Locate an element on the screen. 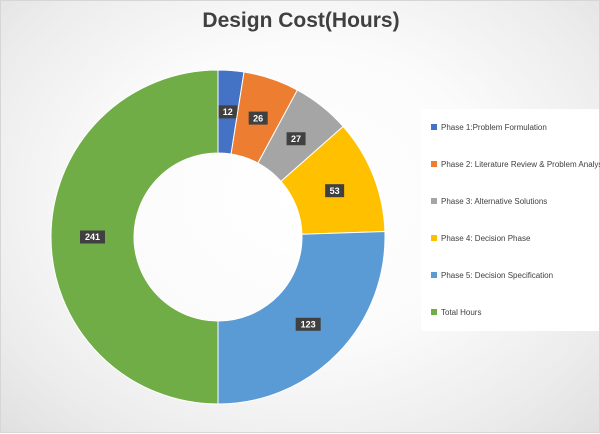 This screenshot has width=600, height=434. data-label-text: 12 is located at coordinates (228, 112).